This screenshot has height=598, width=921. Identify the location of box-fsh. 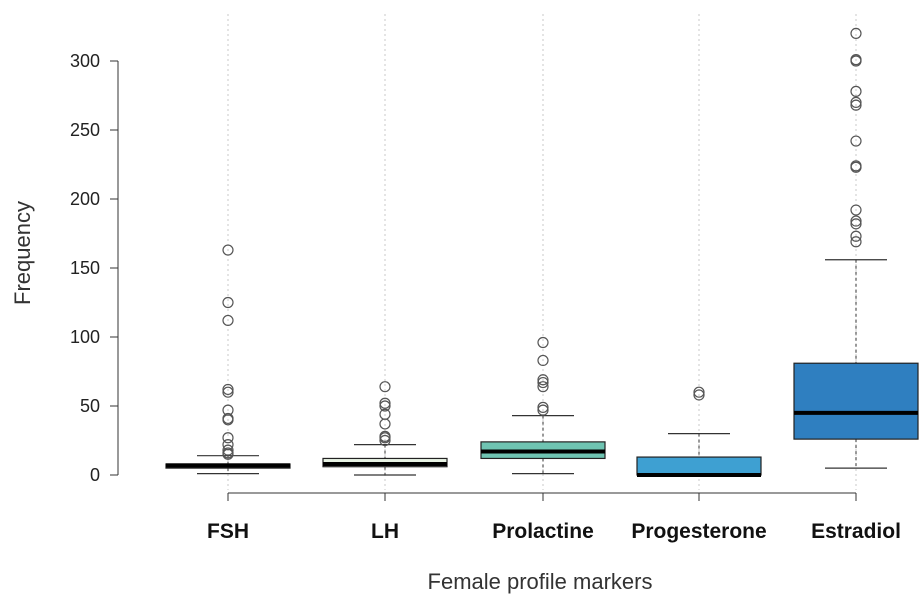
(228, 359).